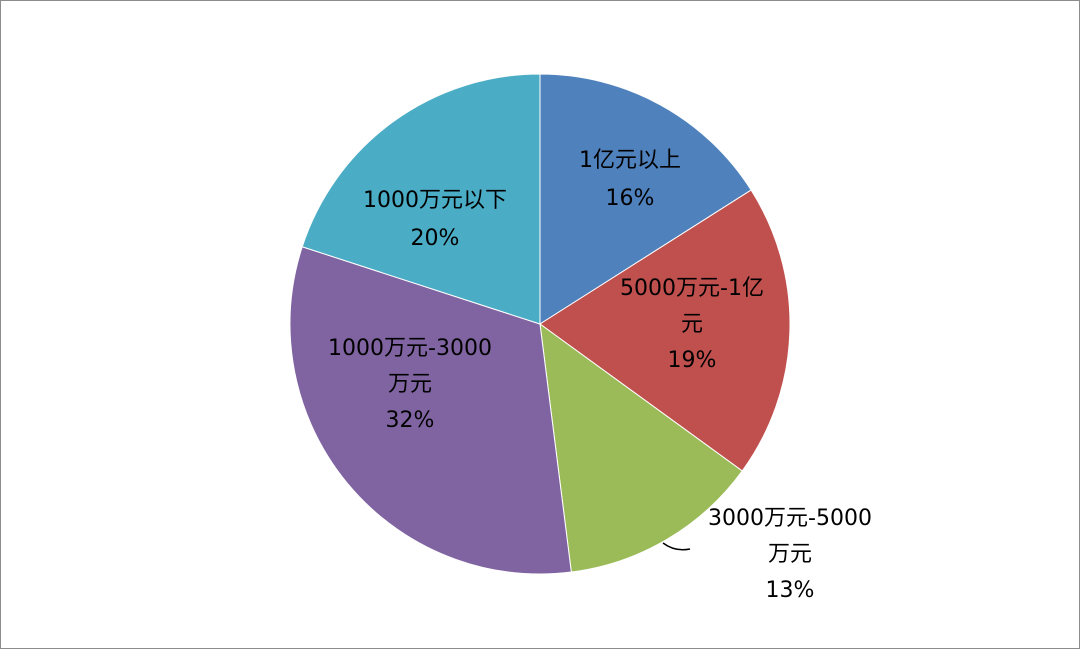 The height and width of the screenshot is (649, 1080). I want to click on slice-label-line: 5000万元-1亿, so click(692, 288).